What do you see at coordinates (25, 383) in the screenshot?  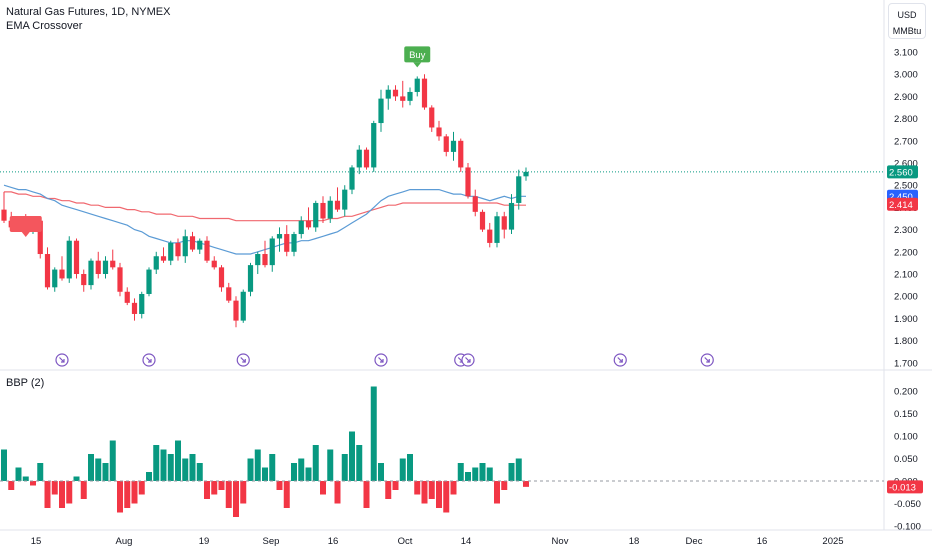 I see `bbp-legend: BBP (2)` at bounding box center [25, 383].